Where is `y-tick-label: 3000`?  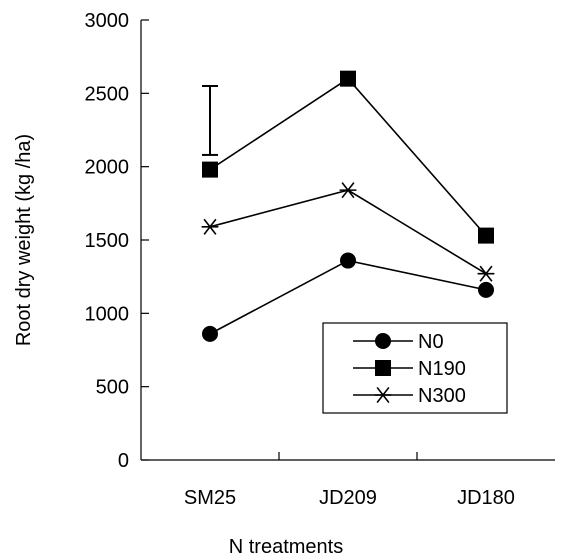
y-tick-label: 3000 is located at coordinates (107, 21).